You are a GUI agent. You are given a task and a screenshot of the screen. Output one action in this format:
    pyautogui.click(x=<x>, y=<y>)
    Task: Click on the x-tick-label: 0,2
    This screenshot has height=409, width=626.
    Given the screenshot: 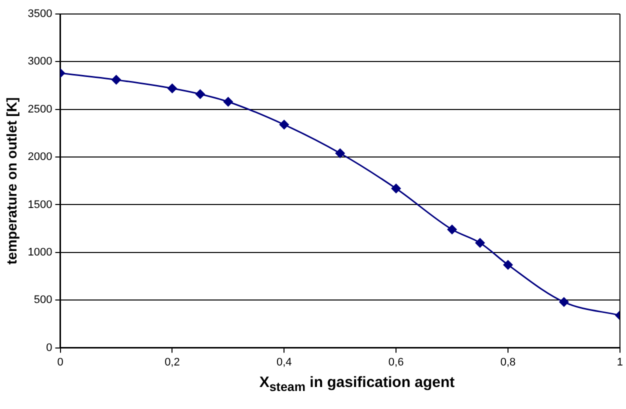 What is the action you would take?
    pyautogui.click(x=172, y=362)
    